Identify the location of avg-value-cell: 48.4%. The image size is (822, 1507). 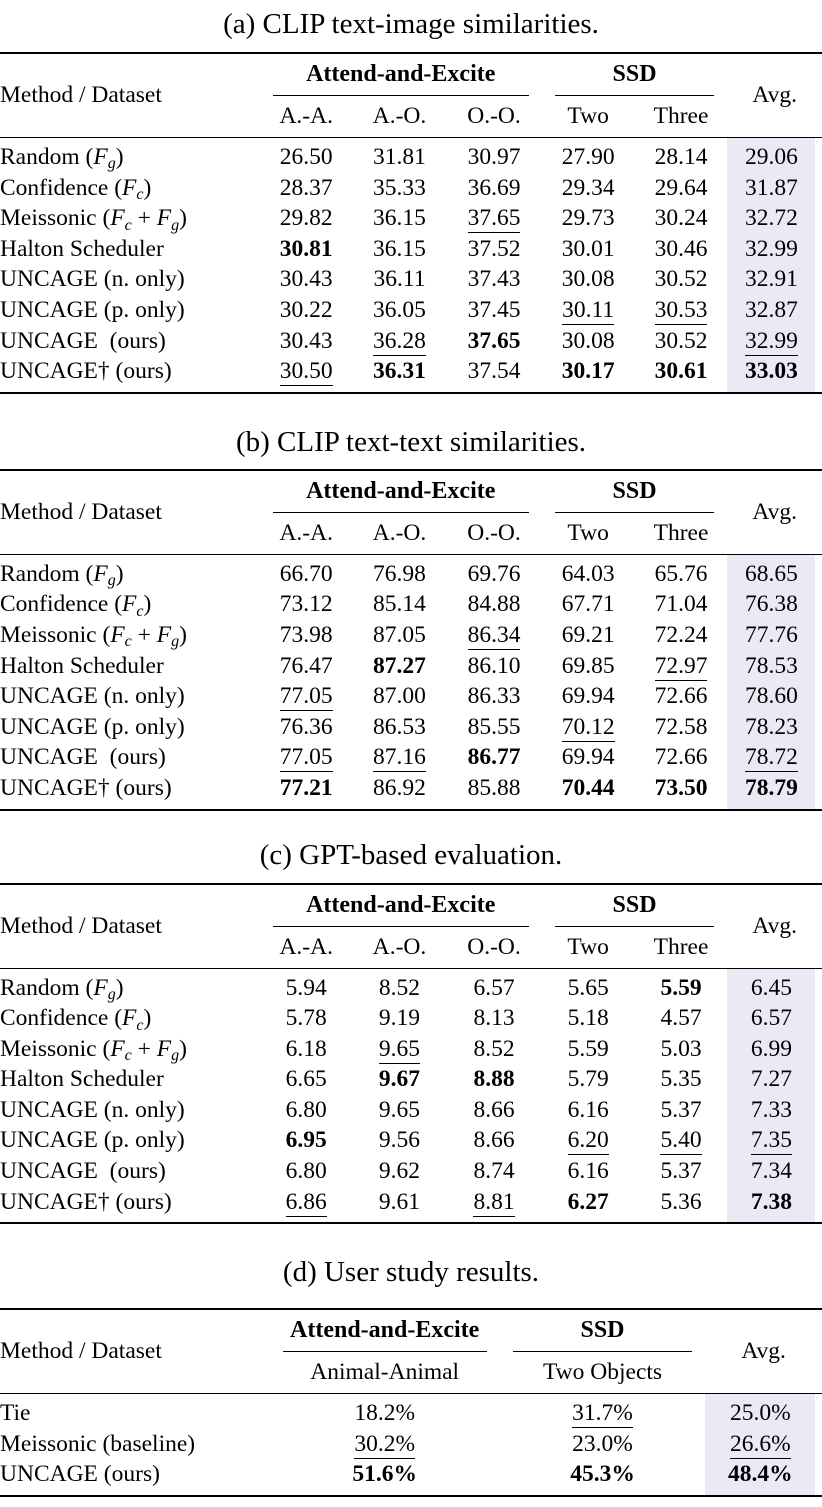
(760, 1478).